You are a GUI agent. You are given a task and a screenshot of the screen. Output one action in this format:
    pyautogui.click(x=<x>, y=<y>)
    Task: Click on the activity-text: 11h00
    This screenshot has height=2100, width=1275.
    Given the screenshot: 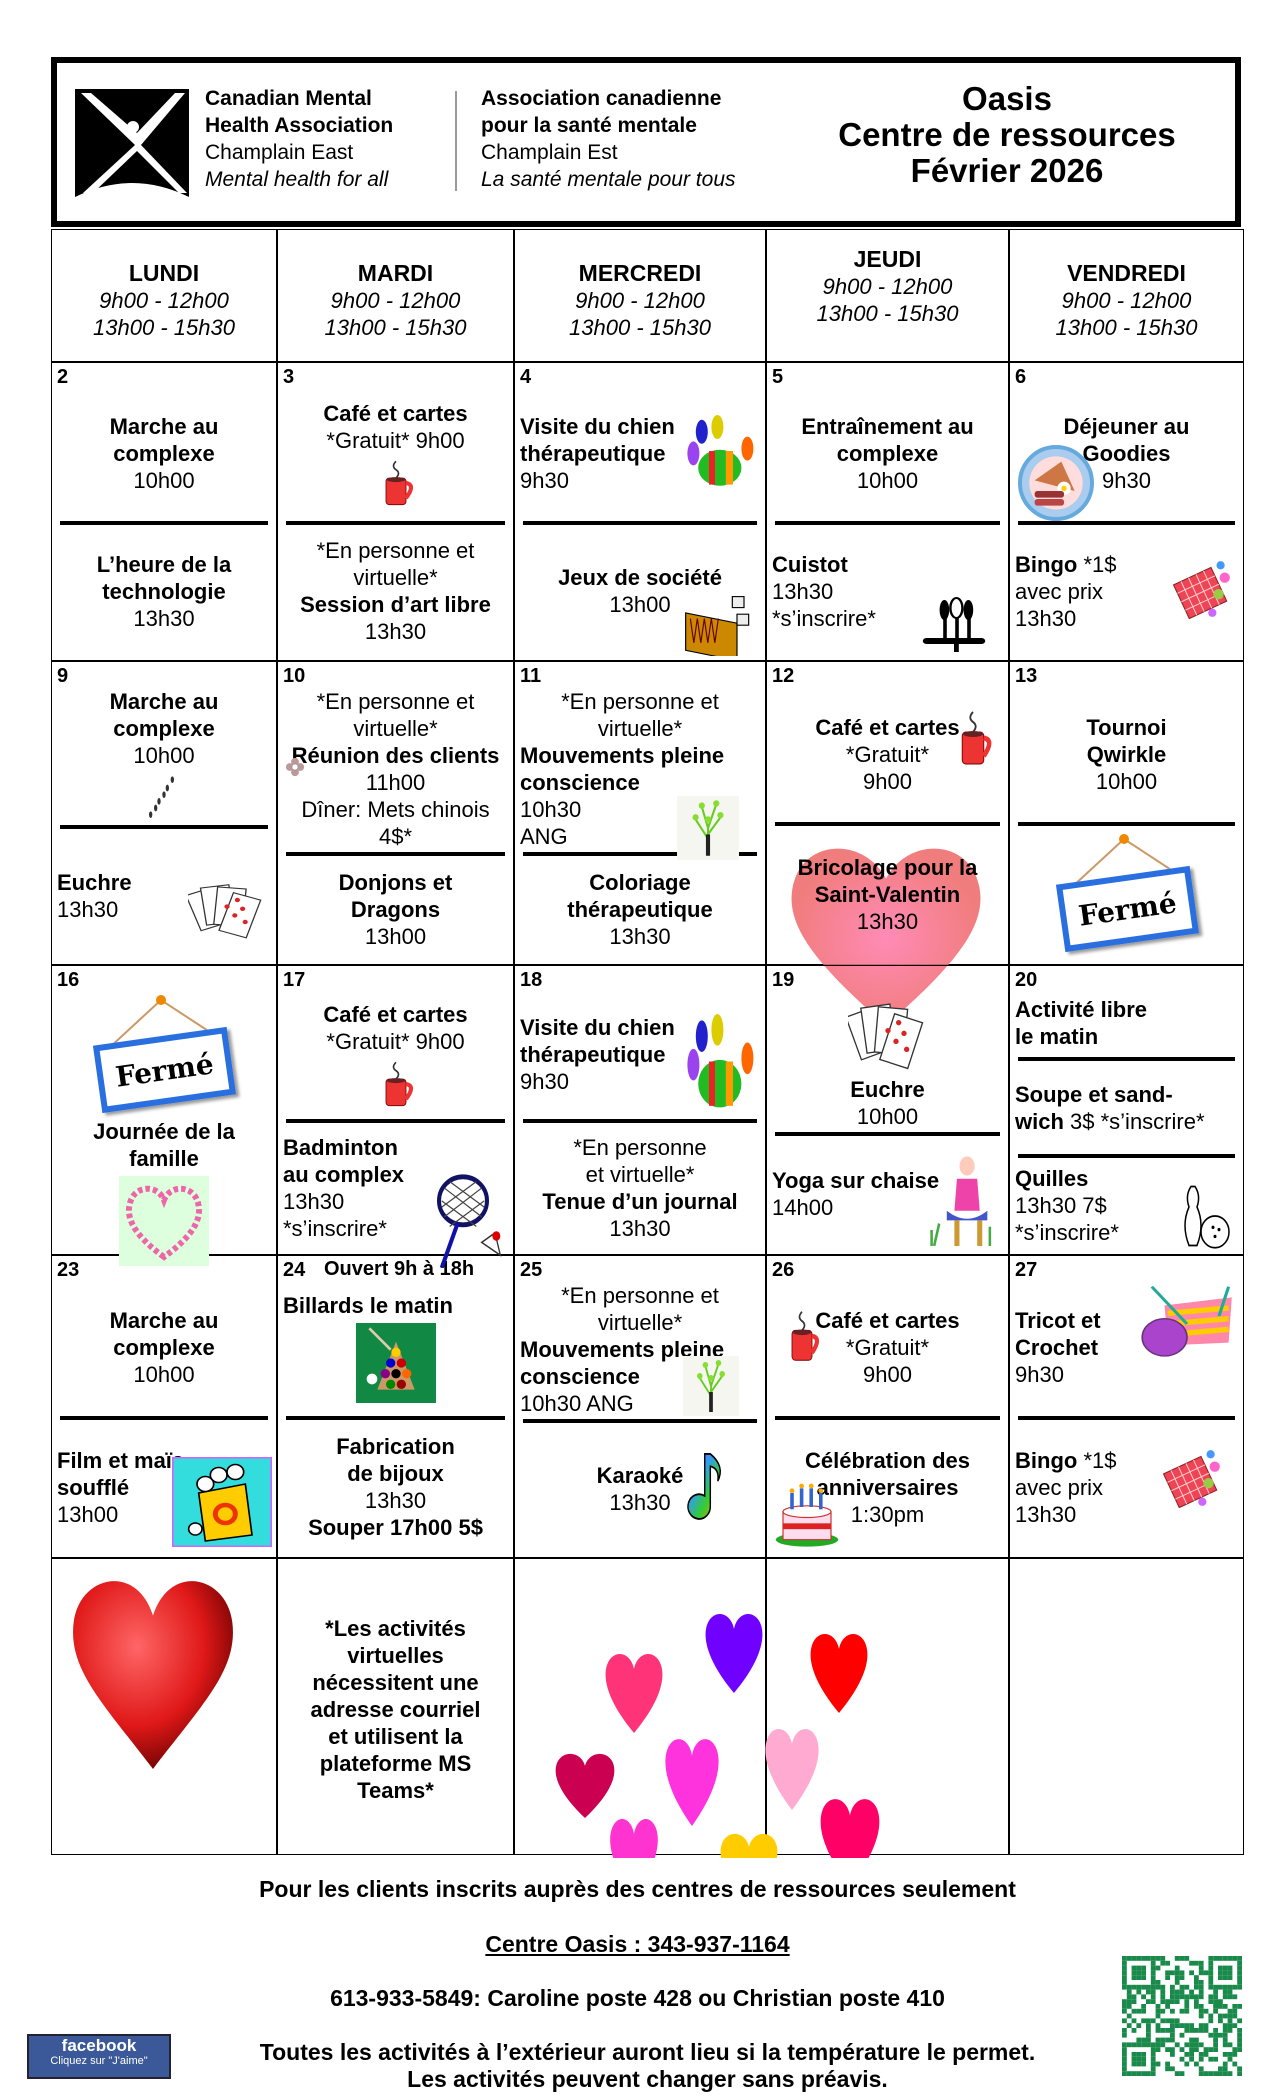 What is the action you would take?
    pyautogui.click(x=395, y=782)
    